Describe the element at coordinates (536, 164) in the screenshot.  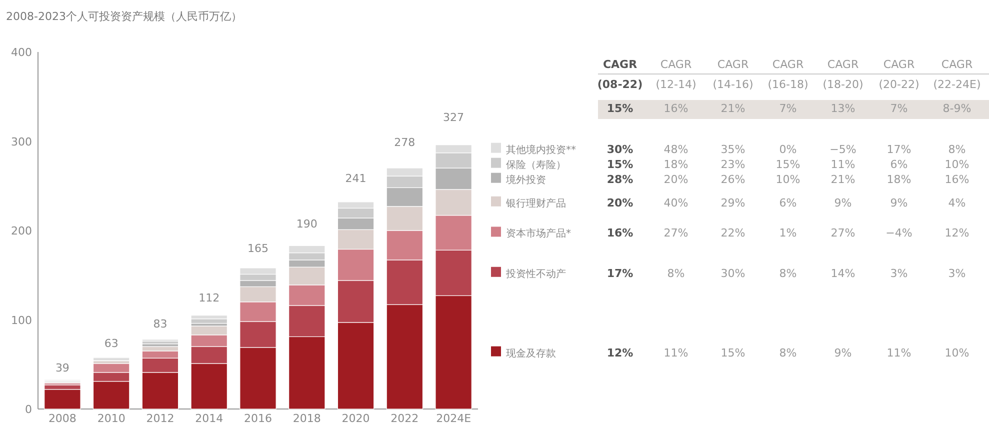
I see `legend-label: 保险（寿险）` at that location.